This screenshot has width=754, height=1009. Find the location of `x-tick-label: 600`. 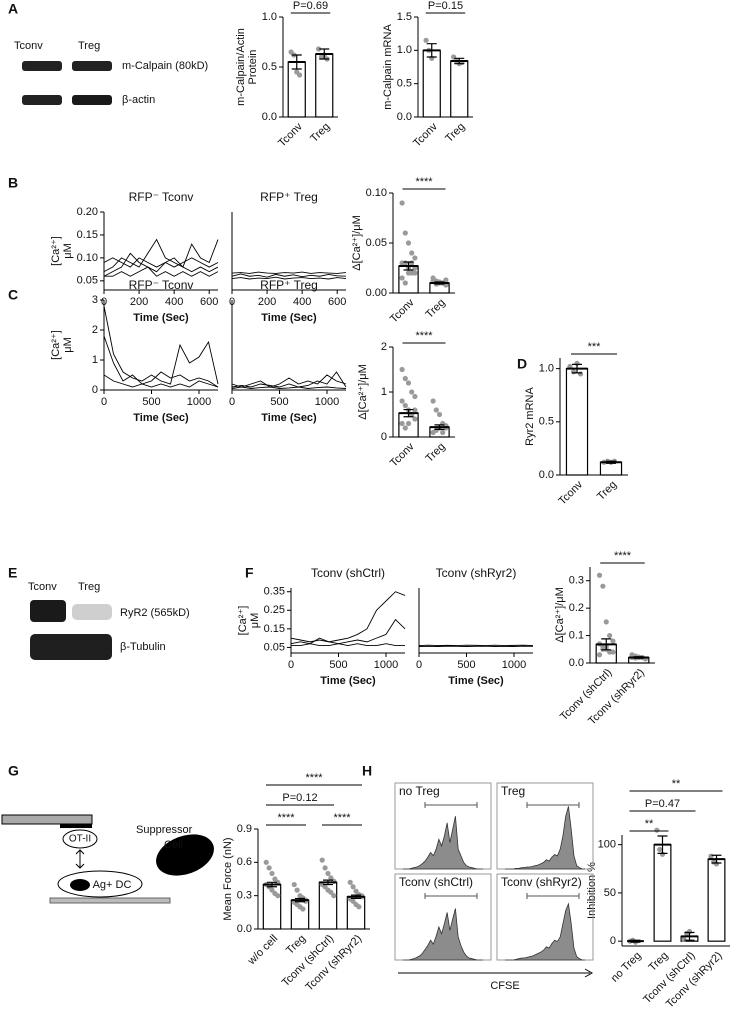

x-tick-label: 600 is located at coordinates (209, 302).